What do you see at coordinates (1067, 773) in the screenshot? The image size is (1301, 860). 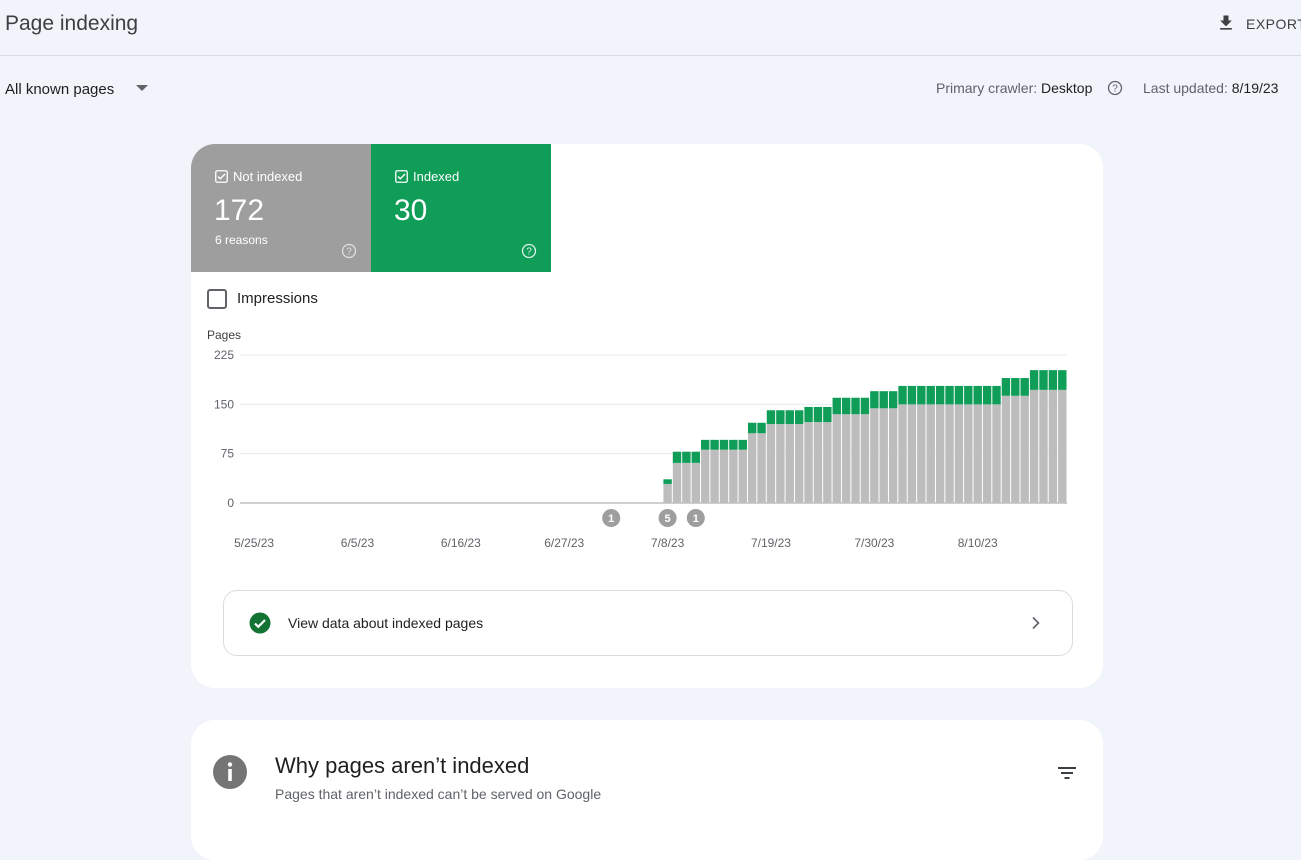 I see `filter-icon` at bounding box center [1067, 773].